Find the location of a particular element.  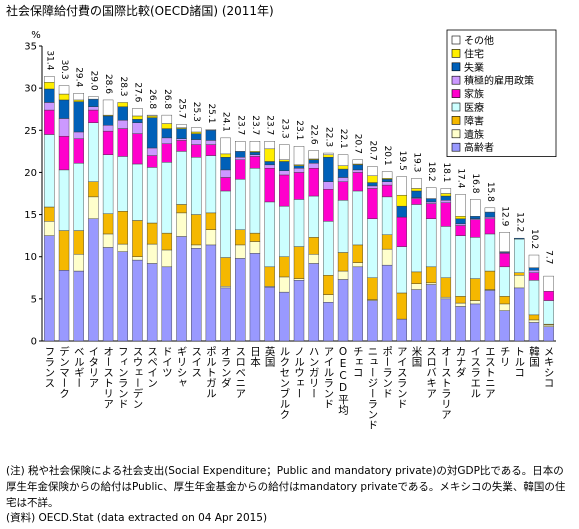

x-tick-label: OECD平均 is located at coordinates (343, 381).